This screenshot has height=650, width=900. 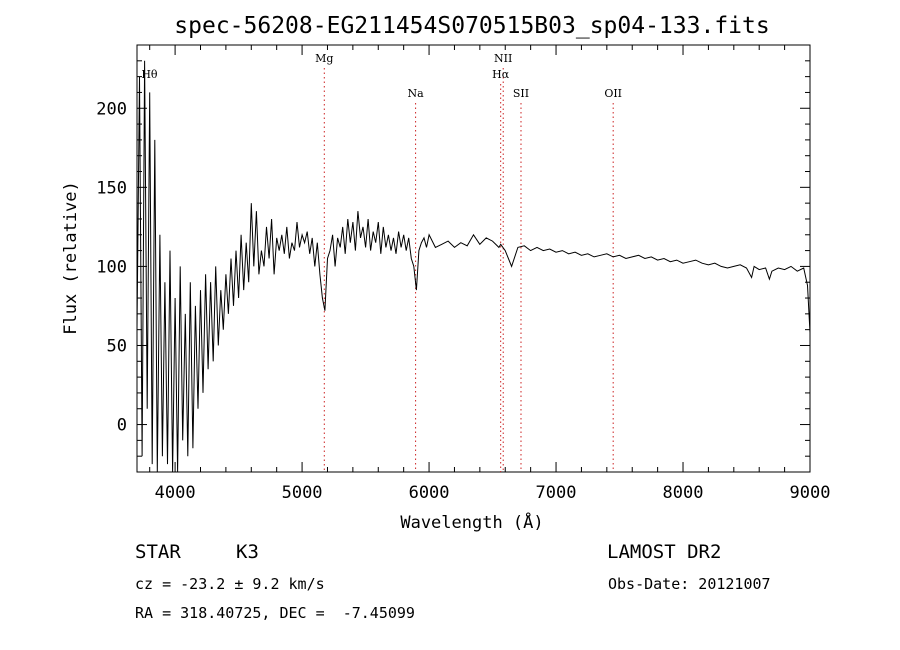 What do you see at coordinates (689, 584) in the screenshot?
I see `obs-date: Obs-Date: 20121007` at bounding box center [689, 584].